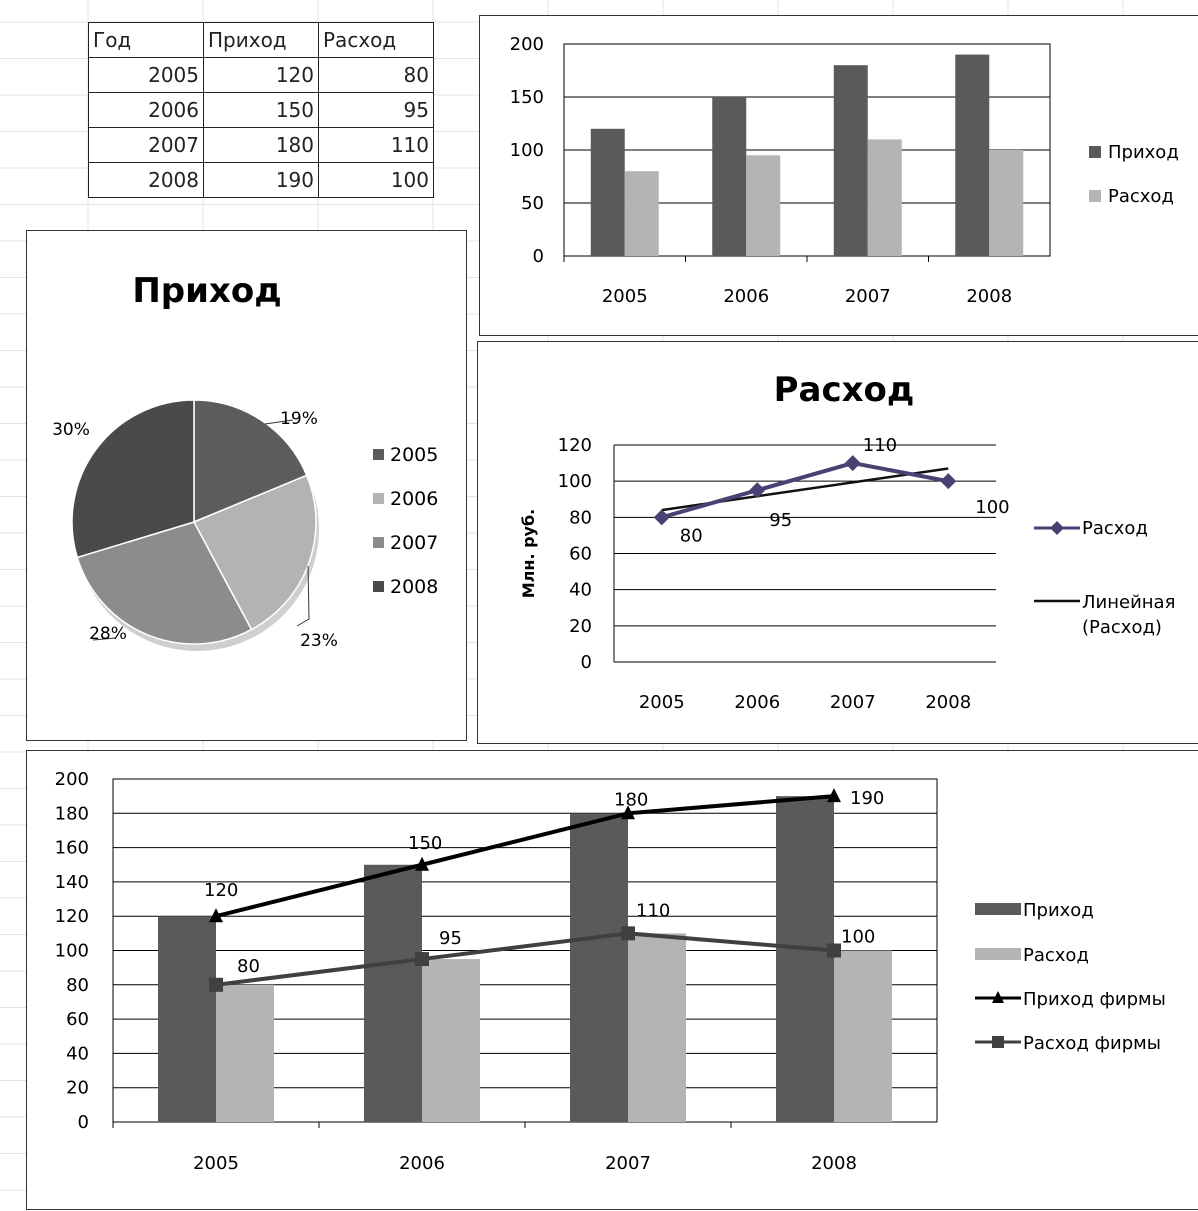 This screenshot has width=1198, height=1211. What do you see at coordinates (376, 145) in the screenshot?
I see `table-cell: 110` at bounding box center [376, 145].